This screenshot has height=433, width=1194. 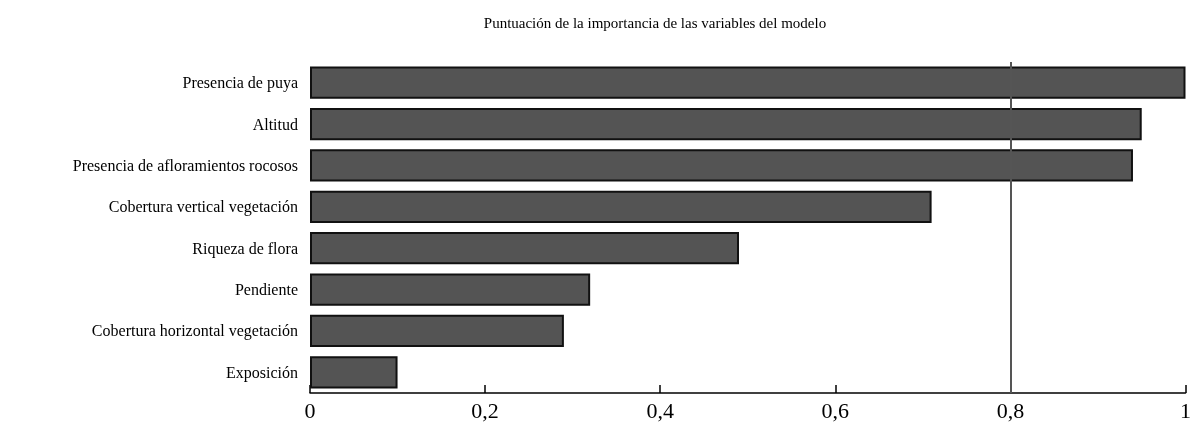 What do you see at coordinates (655, 22) in the screenshot?
I see `chart-title: Puntuación de la importancia de las variables del modelo` at bounding box center [655, 22].